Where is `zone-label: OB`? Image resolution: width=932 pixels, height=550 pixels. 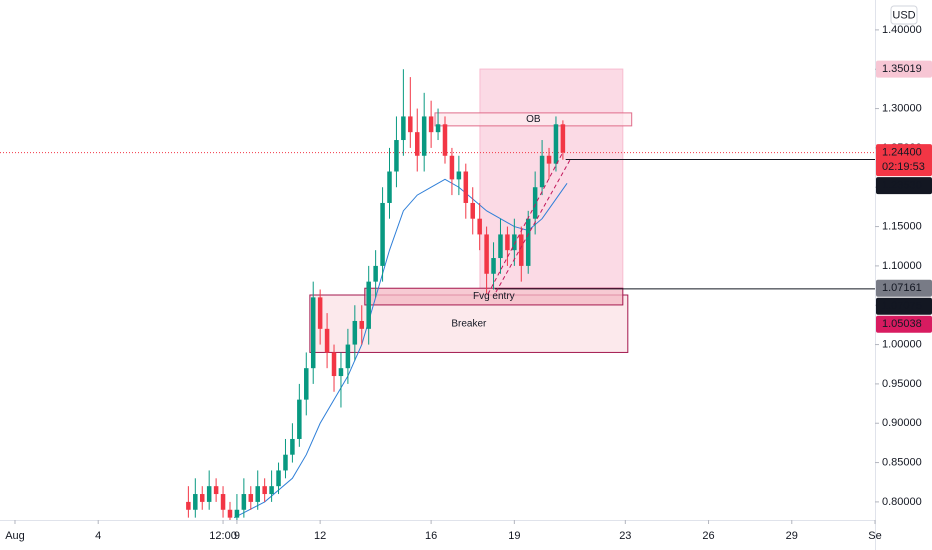 zone-label: OB is located at coordinates (533, 119).